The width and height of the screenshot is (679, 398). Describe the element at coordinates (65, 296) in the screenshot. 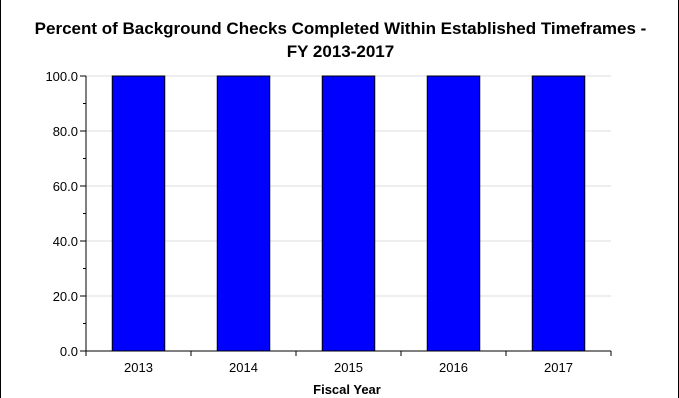

I see `y-tick-label: 20.0` at that location.